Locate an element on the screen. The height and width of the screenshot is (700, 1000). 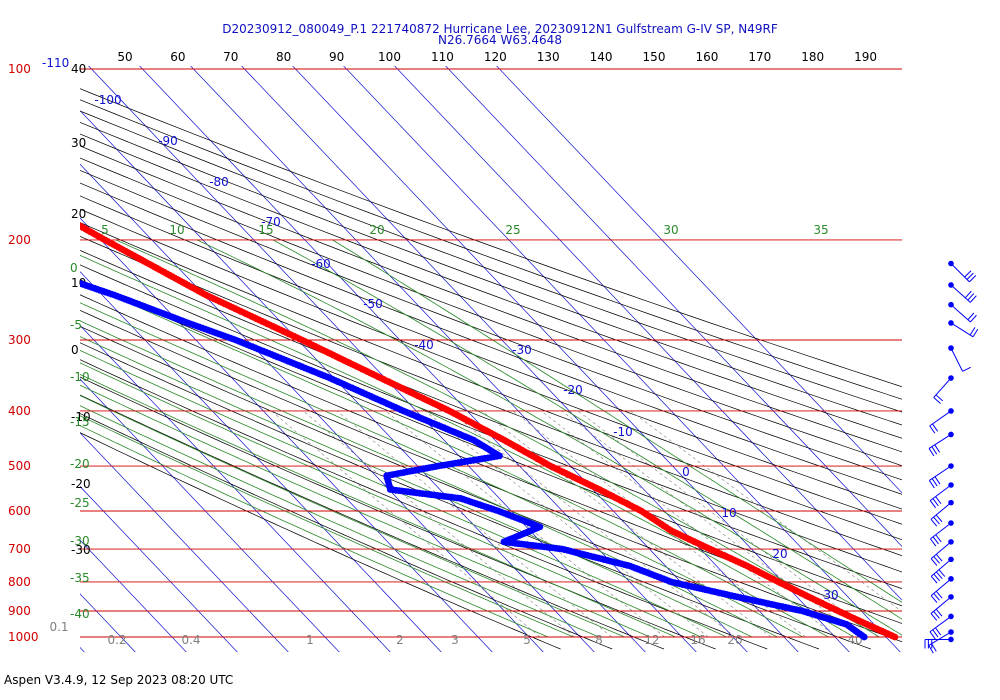
isotherm-label: -60 is located at coordinates (321, 264).